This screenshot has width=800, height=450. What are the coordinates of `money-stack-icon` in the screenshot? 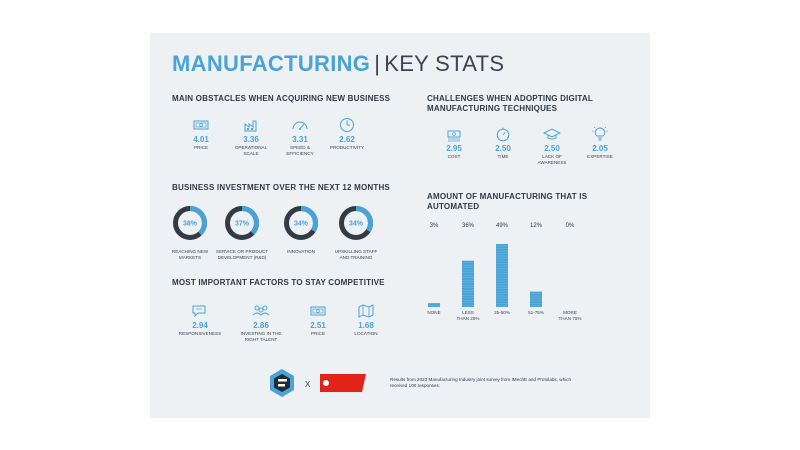 It's located at (454, 136).